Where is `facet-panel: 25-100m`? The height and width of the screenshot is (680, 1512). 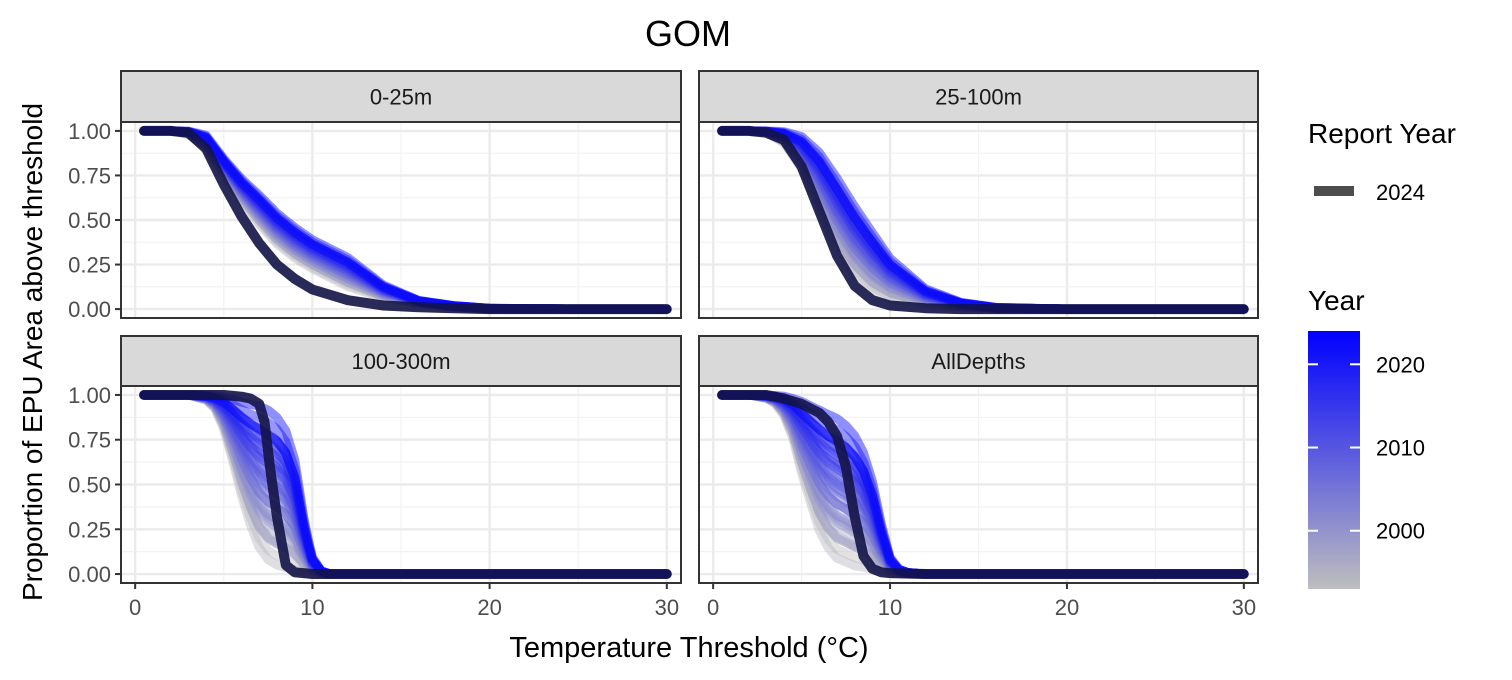
facet-panel: 25-100m is located at coordinates (978, 194).